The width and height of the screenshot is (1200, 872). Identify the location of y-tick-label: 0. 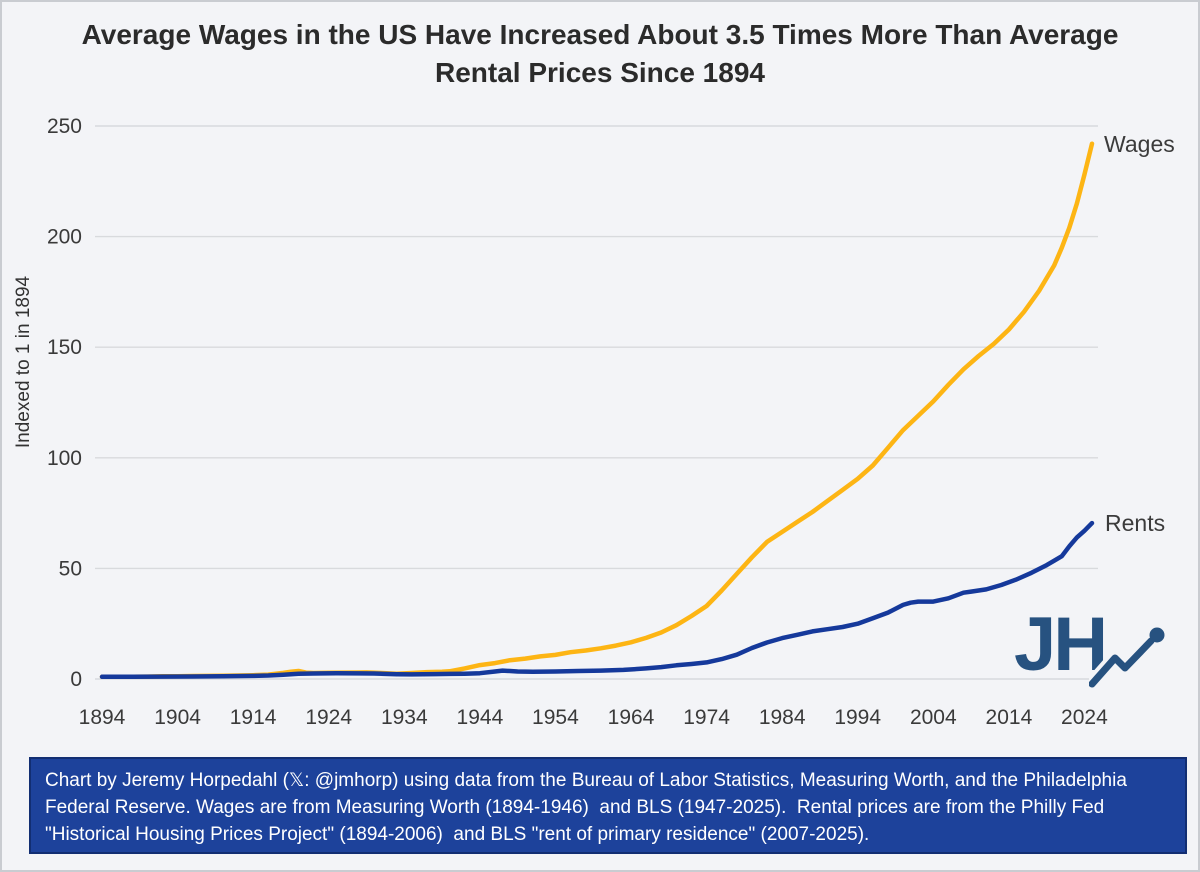
(76, 679).